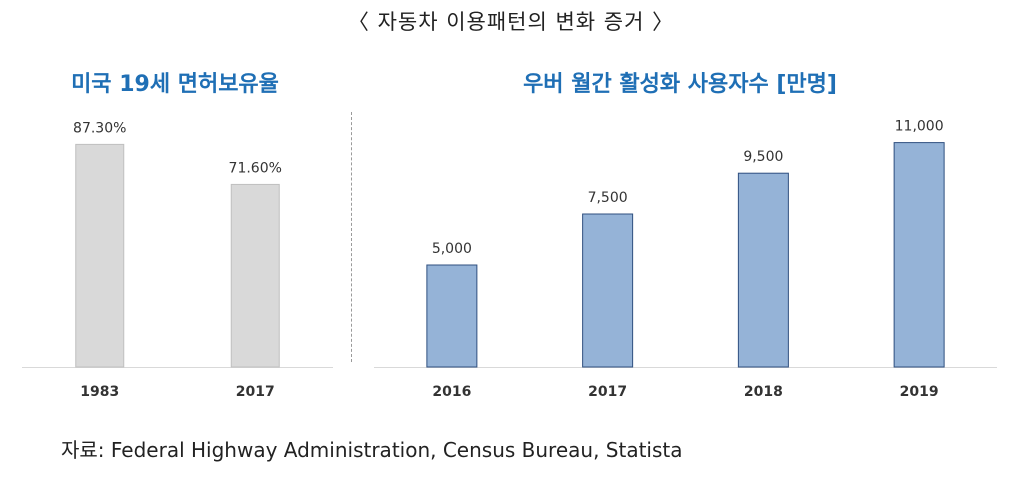  What do you see at coordinates (608, 198) in the screenshot?
I see `right-value-label-2017: 7,500` at bounding box center [608, 198].